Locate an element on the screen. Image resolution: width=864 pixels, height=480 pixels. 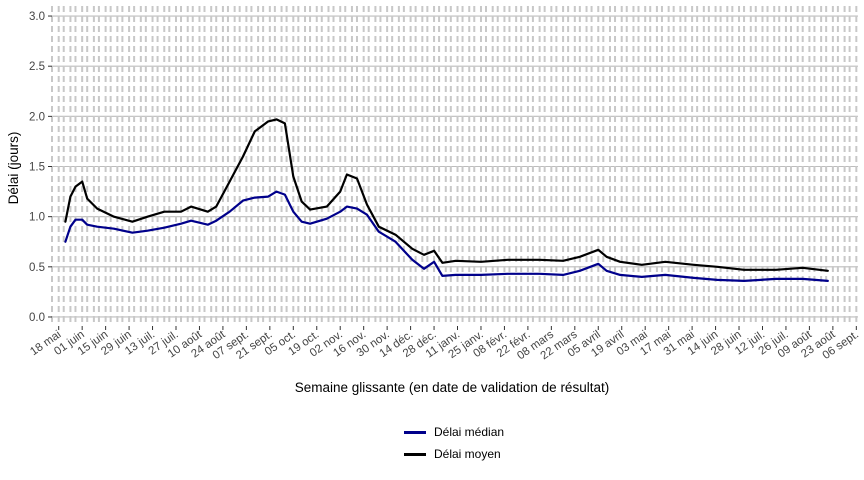
y-axis-title: Délai (jours) is located at coordinates (13, 168).